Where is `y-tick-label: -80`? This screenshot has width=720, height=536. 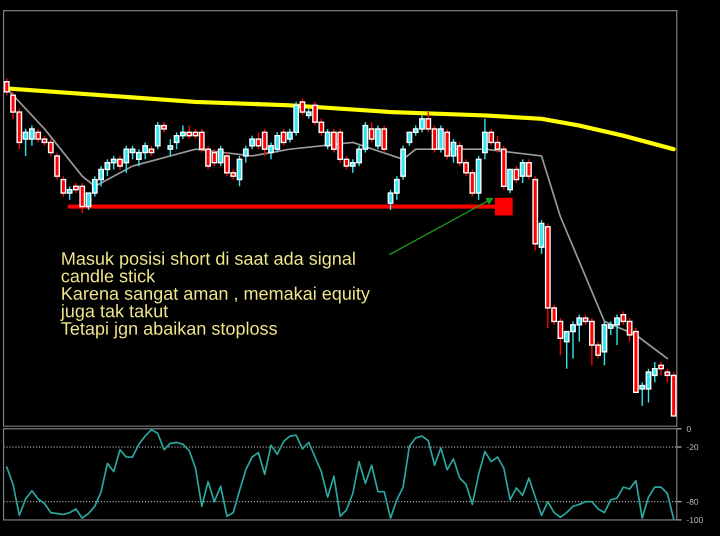
y-tick-label: -80 is located at coordinates (692, 501).